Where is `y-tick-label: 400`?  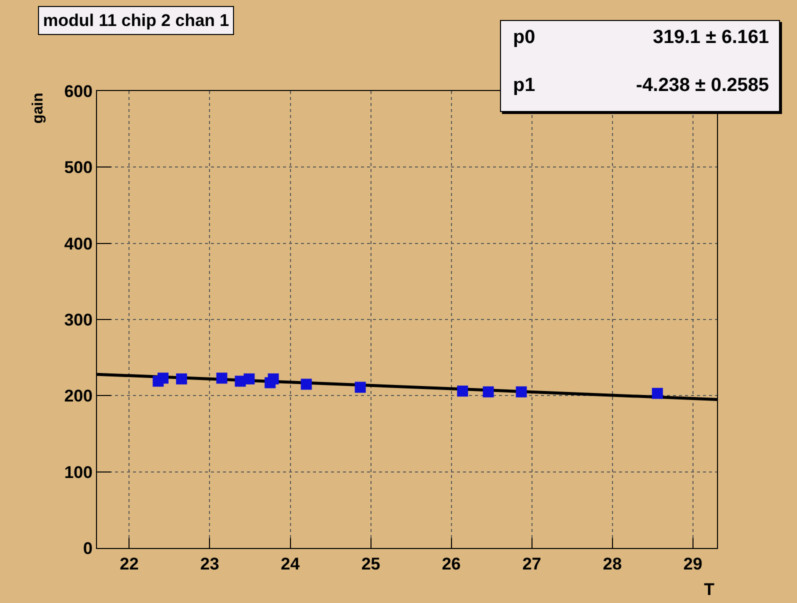
y-tick-label: 400 is located at coordinates (78, 244).